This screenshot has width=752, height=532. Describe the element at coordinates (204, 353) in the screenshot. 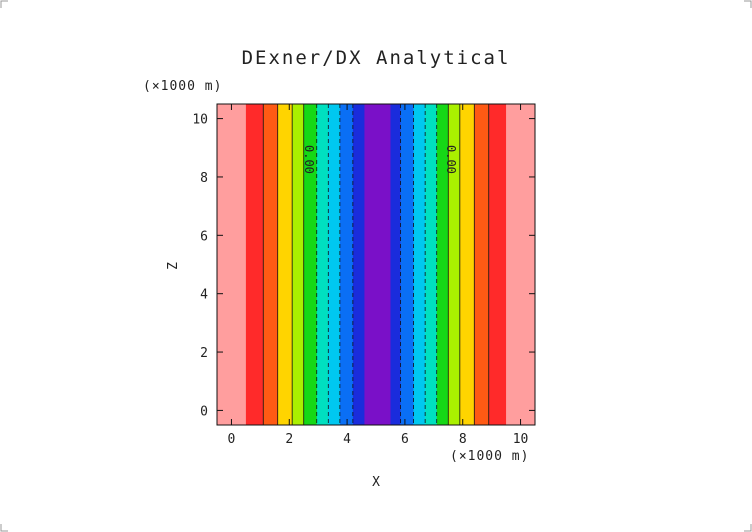

I see `y-tick-label-1: 2` at that location.